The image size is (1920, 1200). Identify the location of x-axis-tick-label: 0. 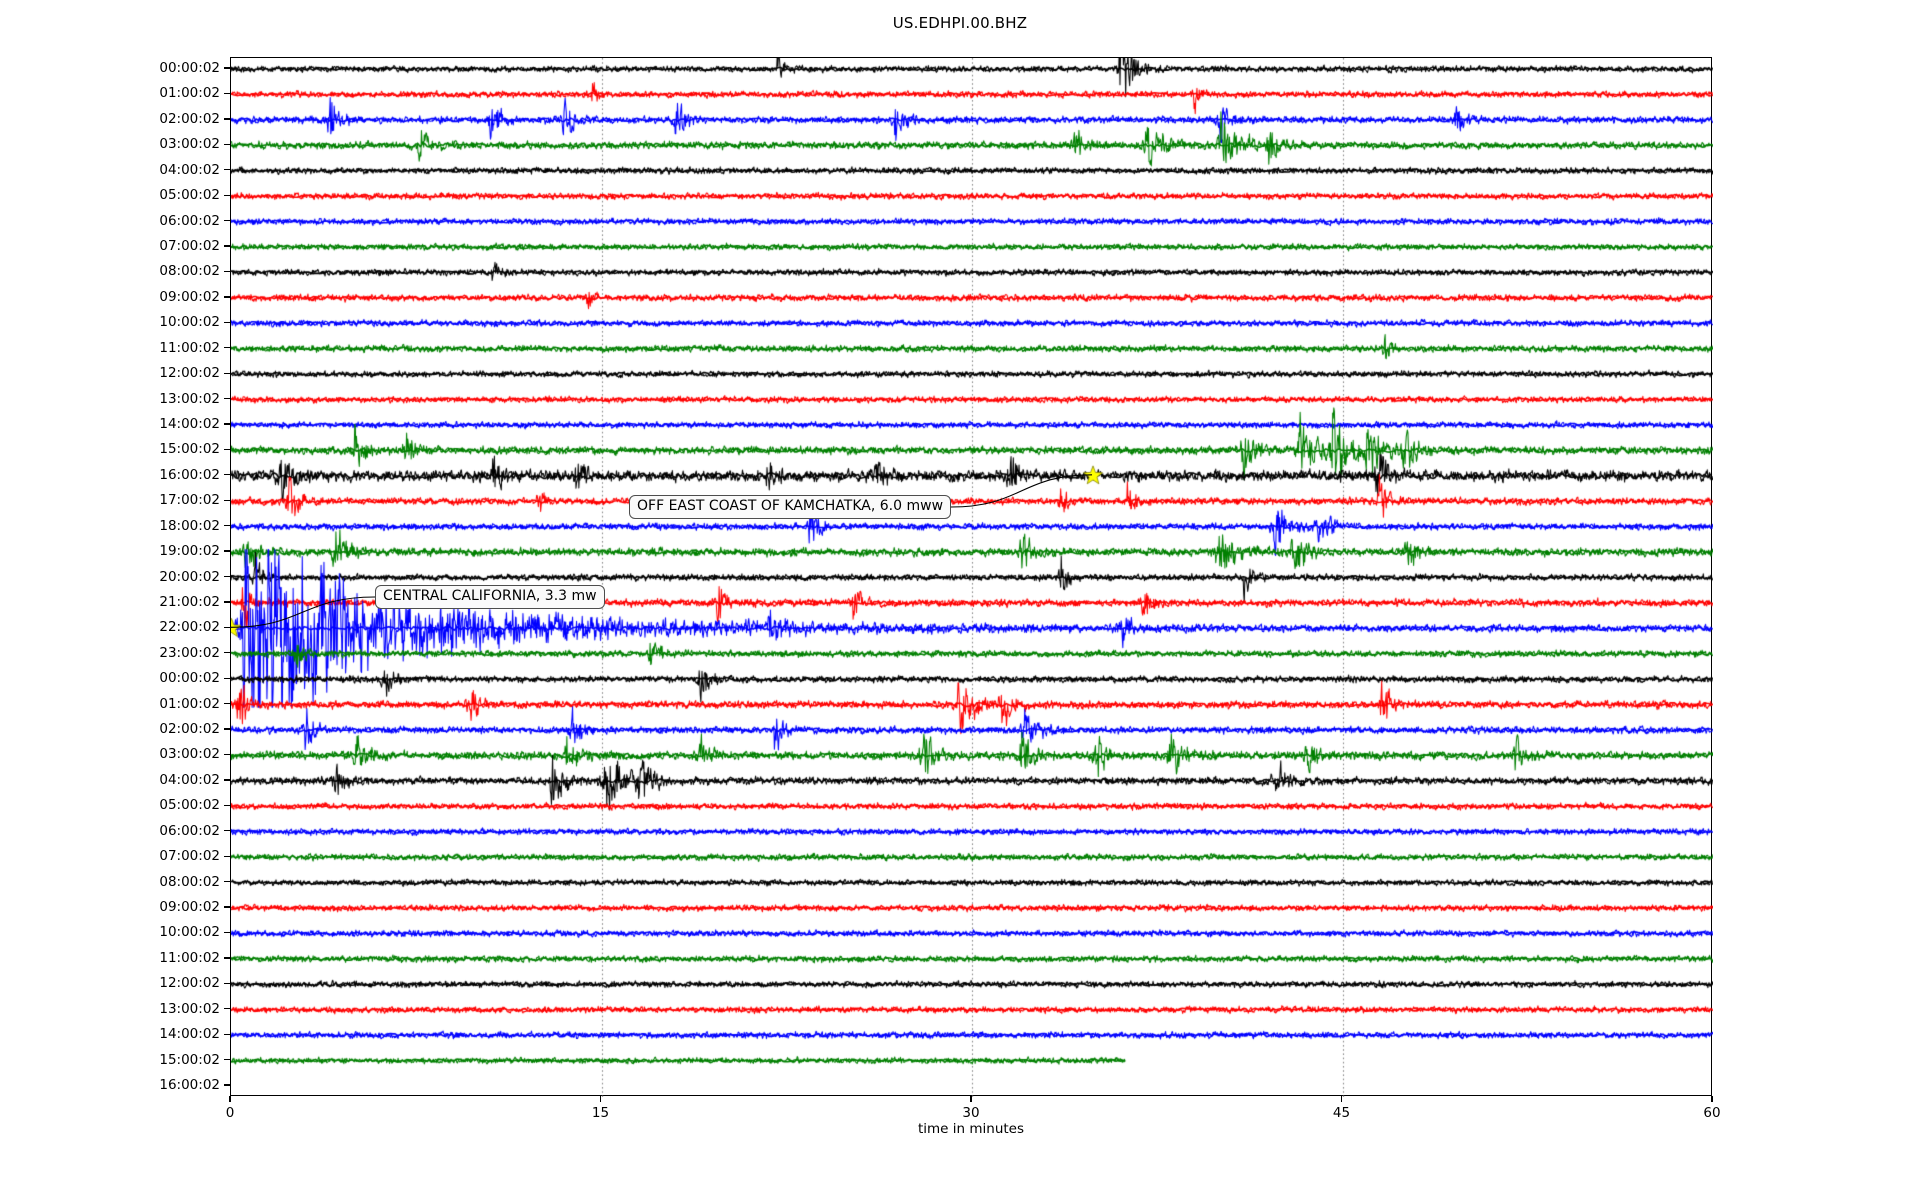
(230, 1113).